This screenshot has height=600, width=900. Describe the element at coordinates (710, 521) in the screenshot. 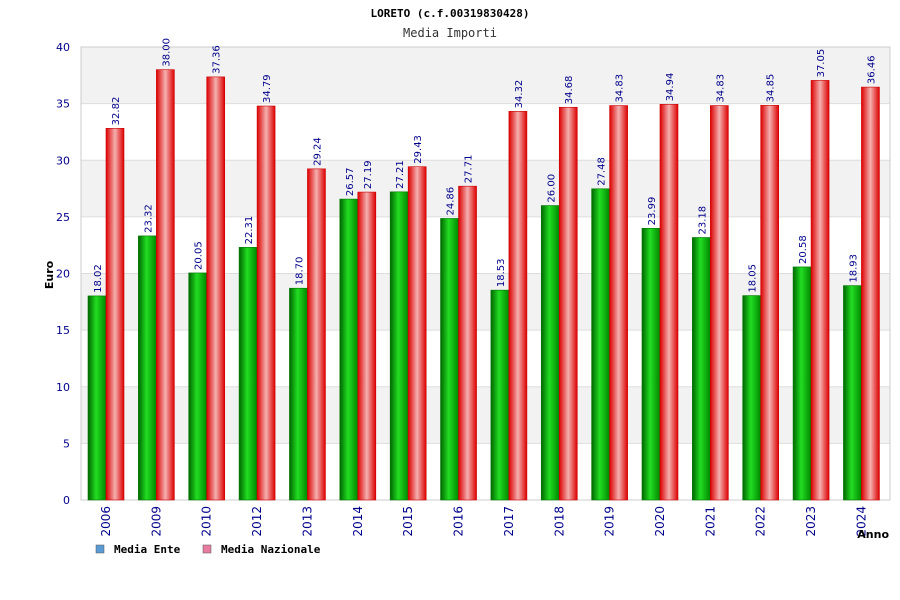

I see `x-tick-label: 2021` at that location.